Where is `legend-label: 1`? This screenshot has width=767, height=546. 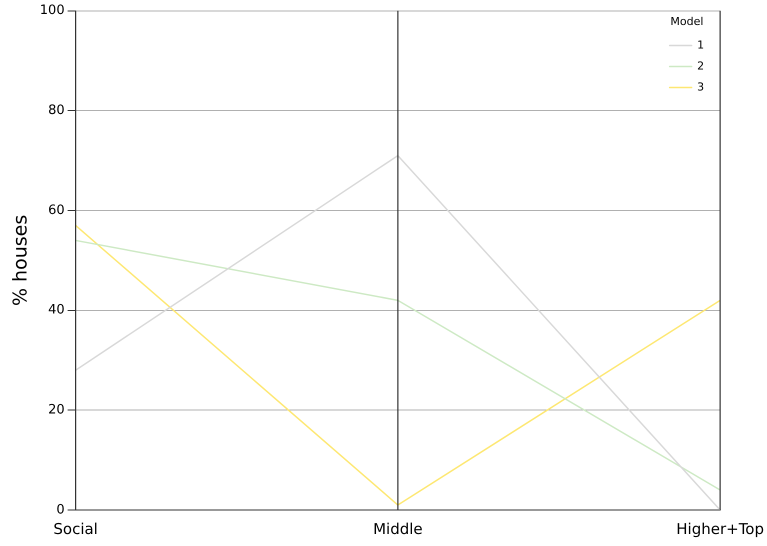
legend-label: 1 is located at coordinates (700, 45).